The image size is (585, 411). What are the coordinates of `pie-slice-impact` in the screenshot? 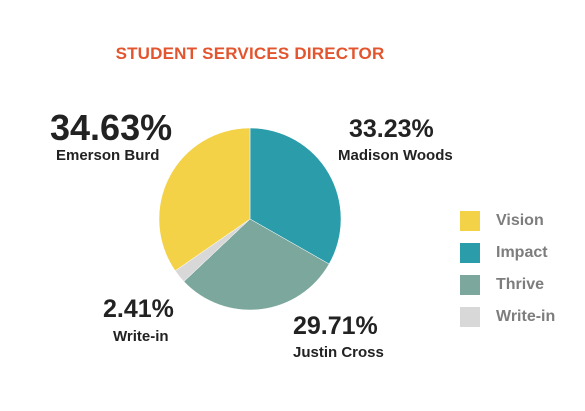 It's located at (295, 196).